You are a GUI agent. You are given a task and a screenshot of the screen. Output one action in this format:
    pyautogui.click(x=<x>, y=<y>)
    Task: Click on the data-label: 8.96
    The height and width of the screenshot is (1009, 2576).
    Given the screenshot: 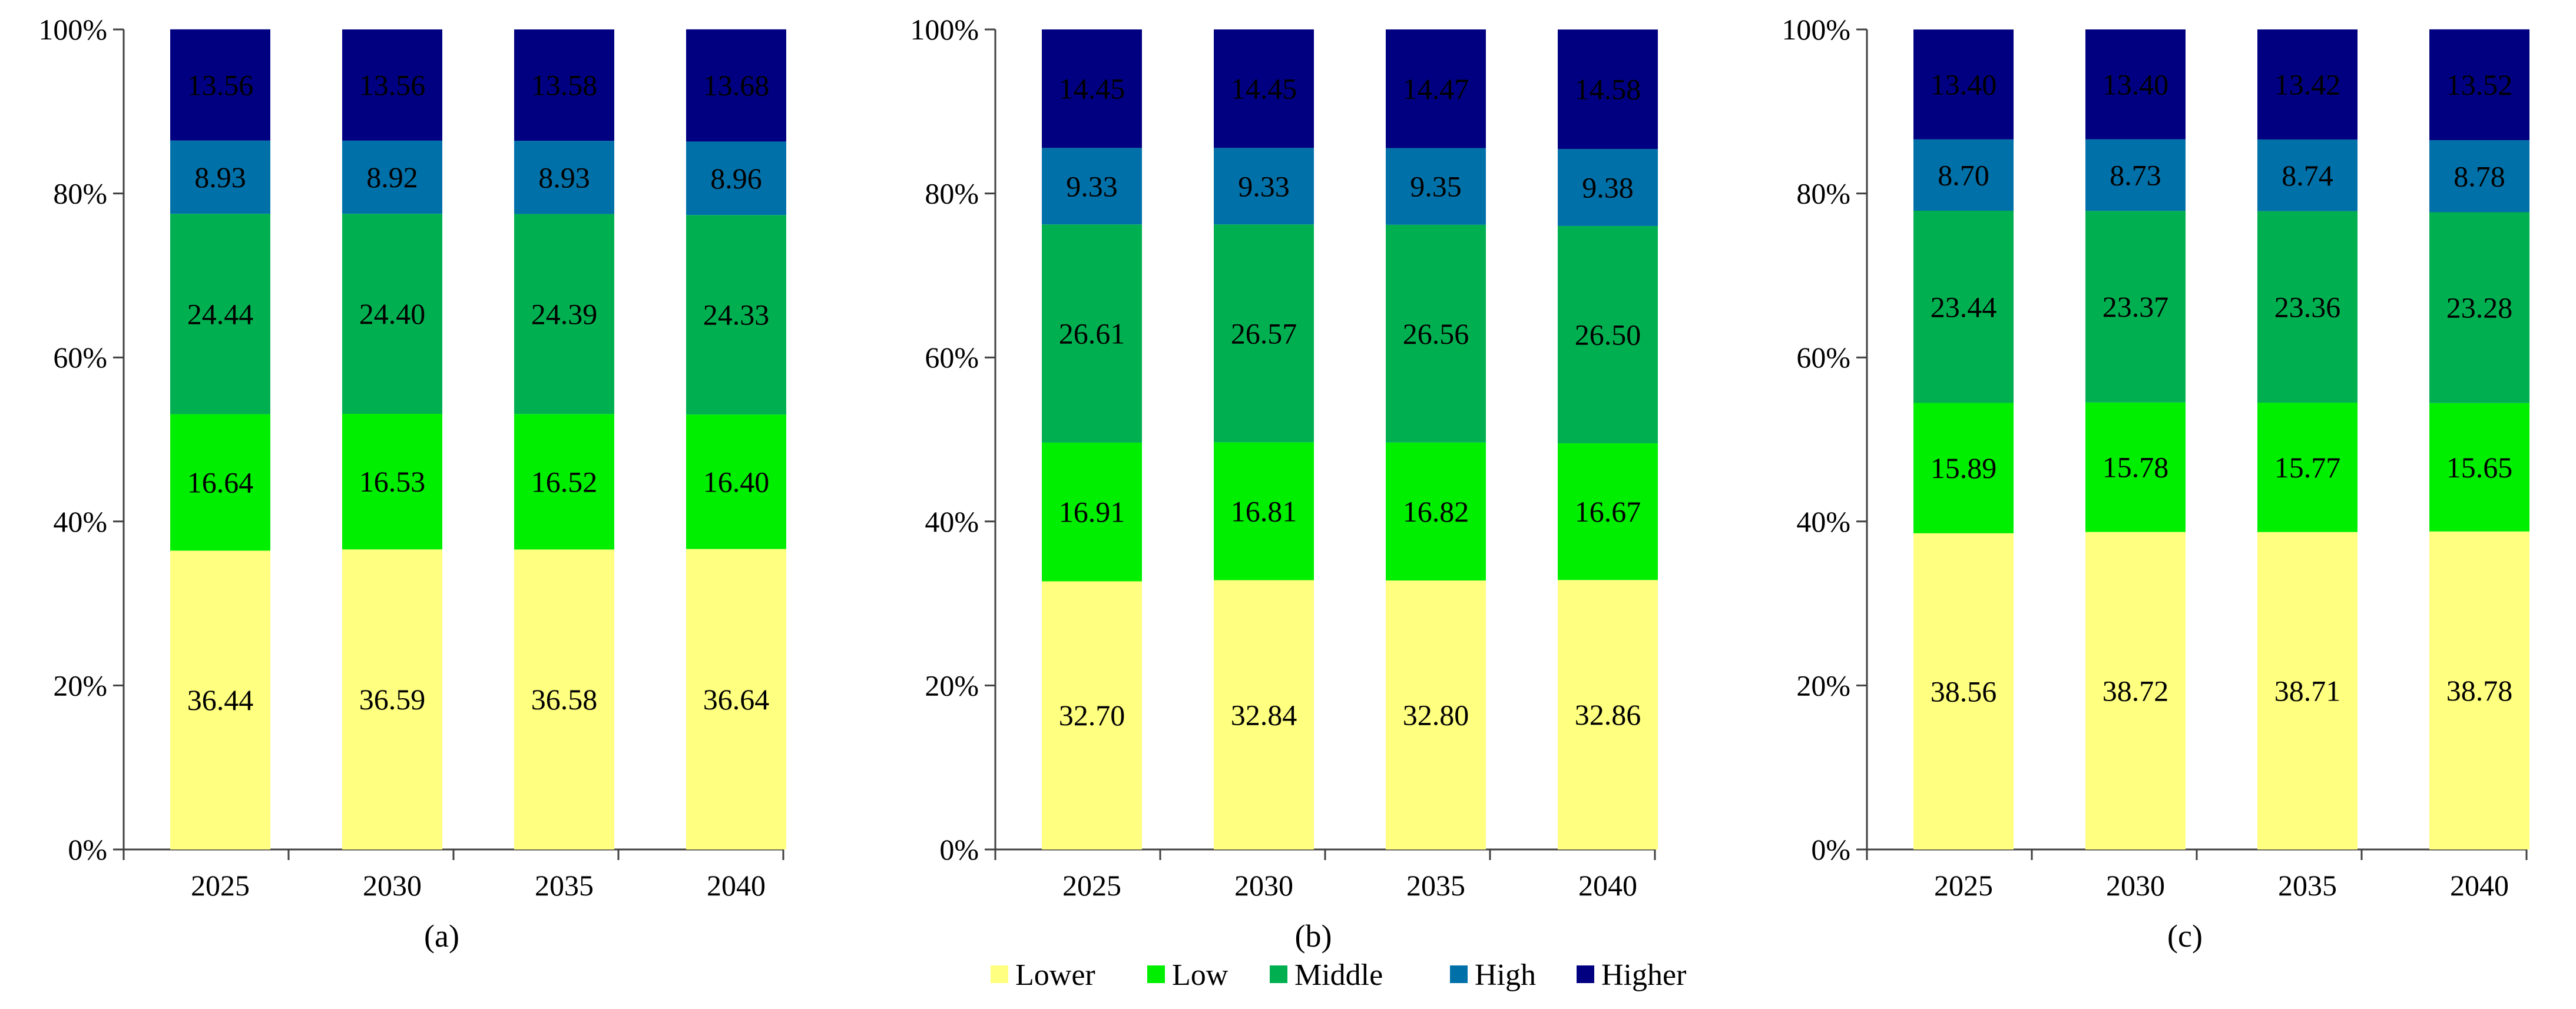 What is the action you would take?
    pyautogui.click(x=736, y=178)
    